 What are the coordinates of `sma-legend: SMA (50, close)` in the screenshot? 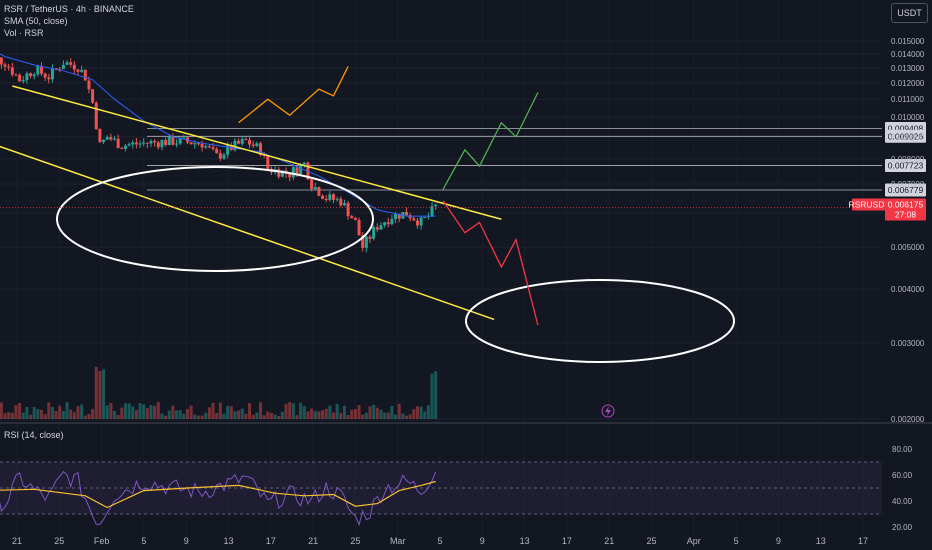 It's located at (36, 21).